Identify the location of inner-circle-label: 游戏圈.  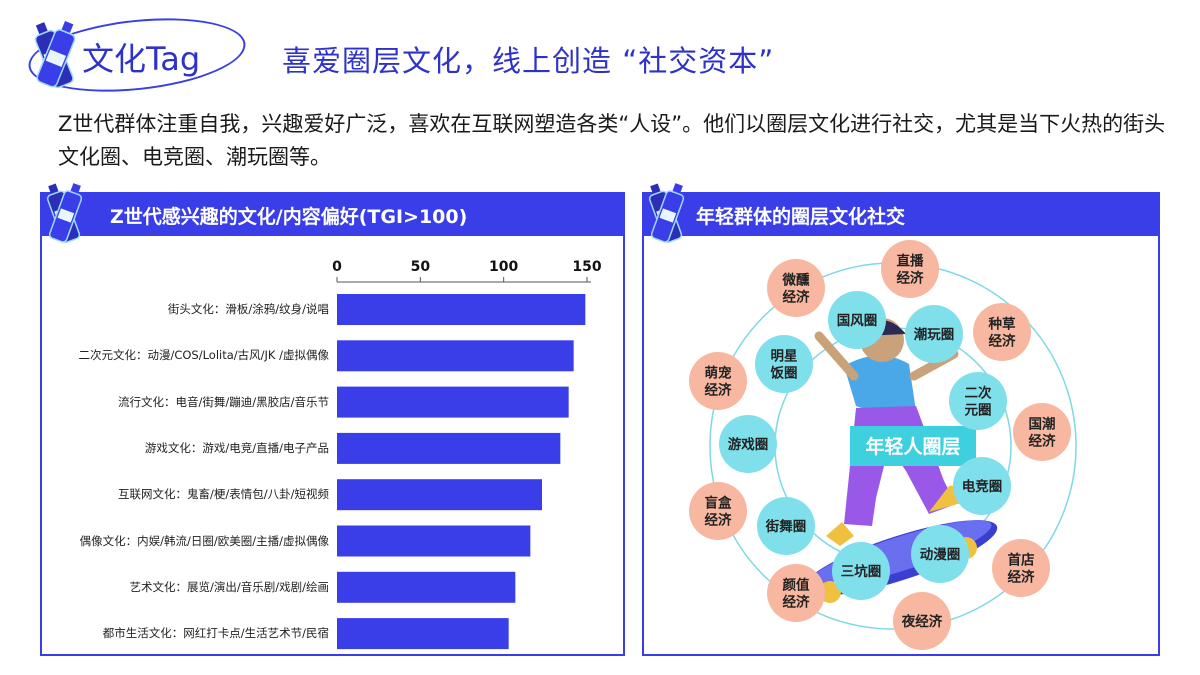
(748, 444).